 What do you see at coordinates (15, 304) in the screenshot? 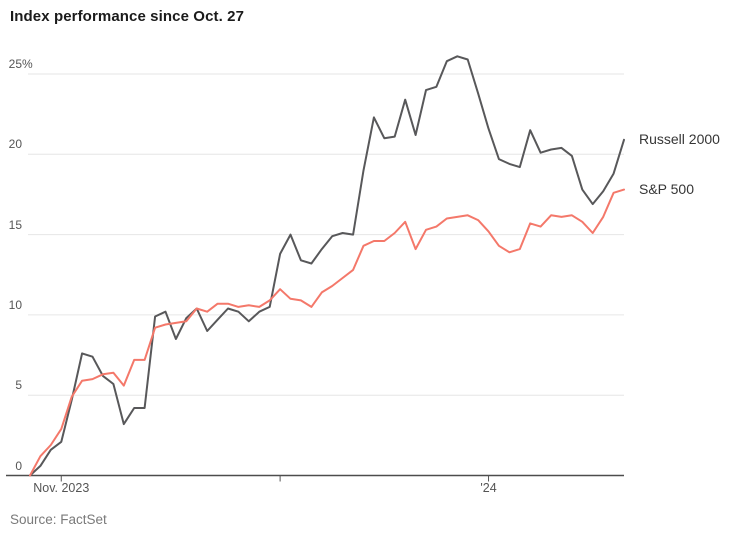
I see `y-axis-label-value: 10` at bounding box center [15, 304].